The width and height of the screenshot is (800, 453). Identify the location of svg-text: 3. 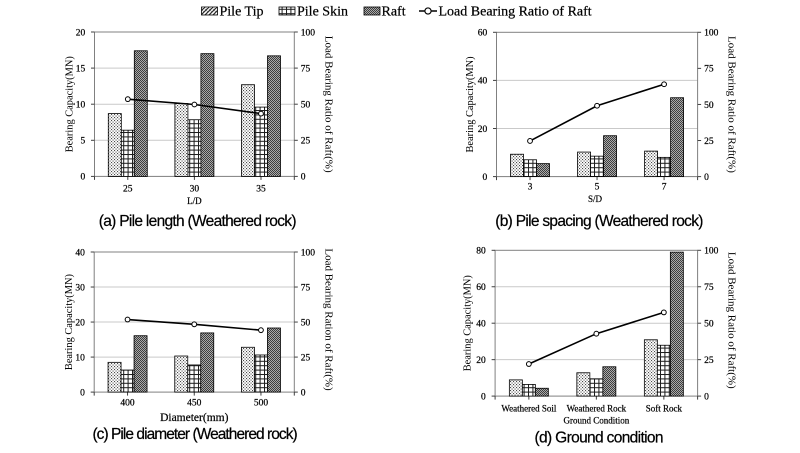
(530, 188).